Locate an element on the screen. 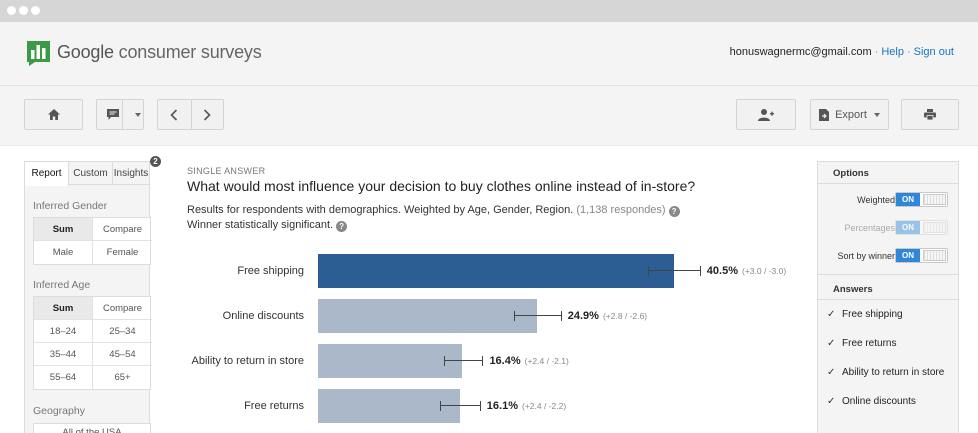 The height and width of the screenshot is (433, 978). answer-label: Online discounts is located at coordinates (879, 401).